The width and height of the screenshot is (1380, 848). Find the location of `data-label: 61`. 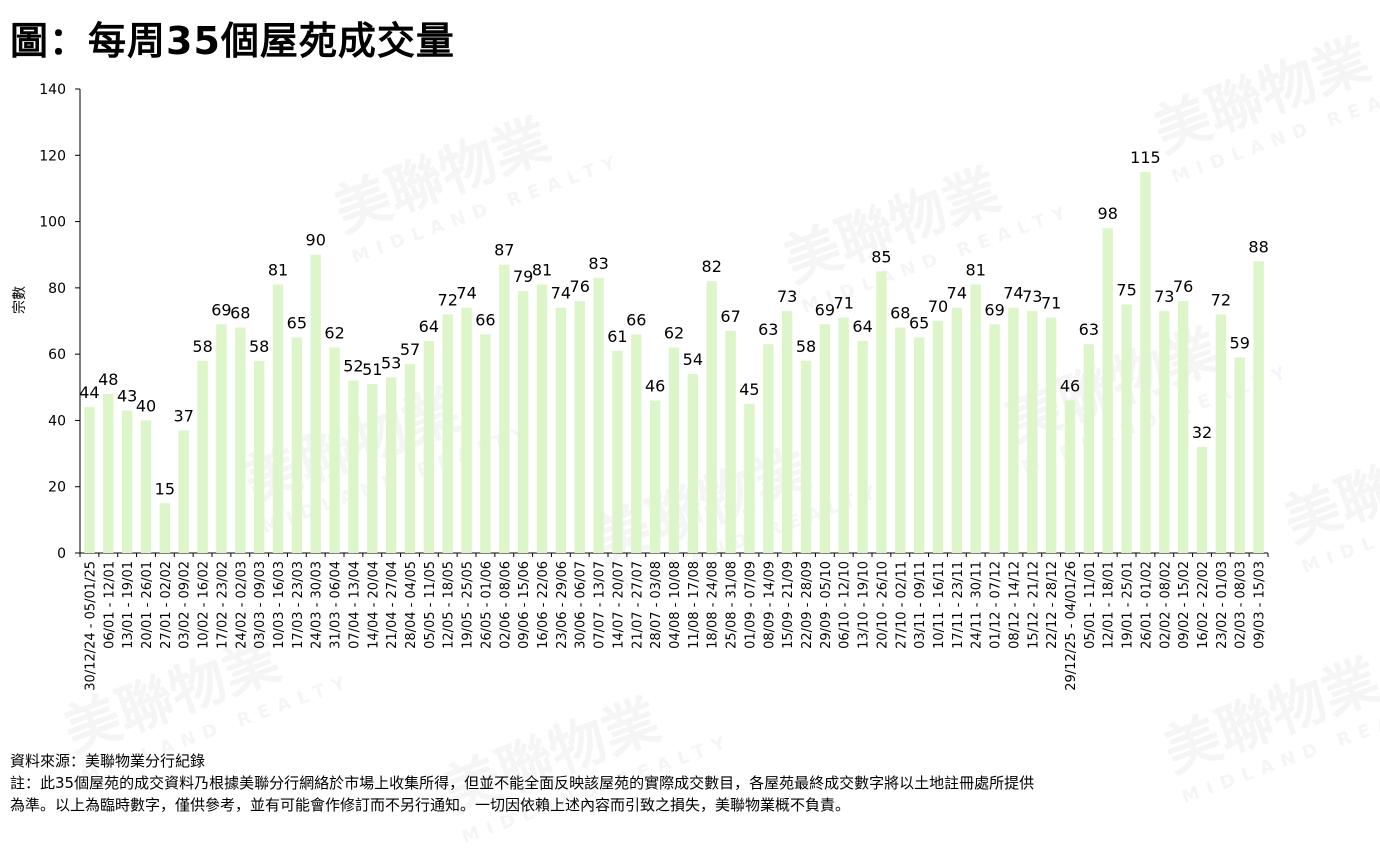

data-label: 61 is located at coordinates (617, 336).